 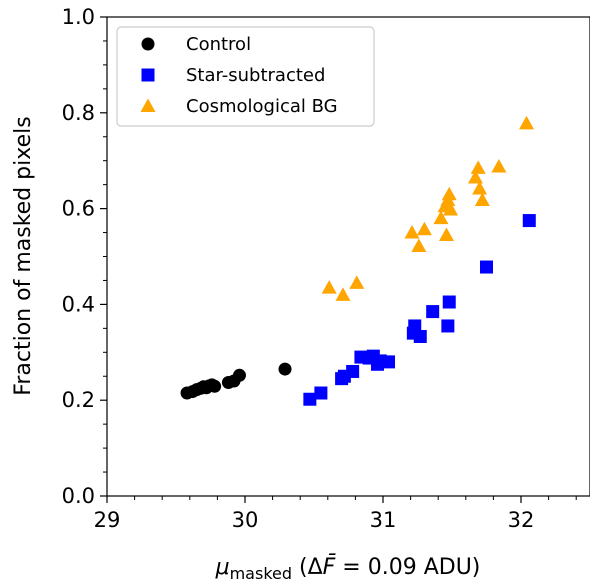 What do you see at coordinates (78, 304) in the screenshot?
I see `y-tick-label: 0.4` at bounding box center [78, 304].